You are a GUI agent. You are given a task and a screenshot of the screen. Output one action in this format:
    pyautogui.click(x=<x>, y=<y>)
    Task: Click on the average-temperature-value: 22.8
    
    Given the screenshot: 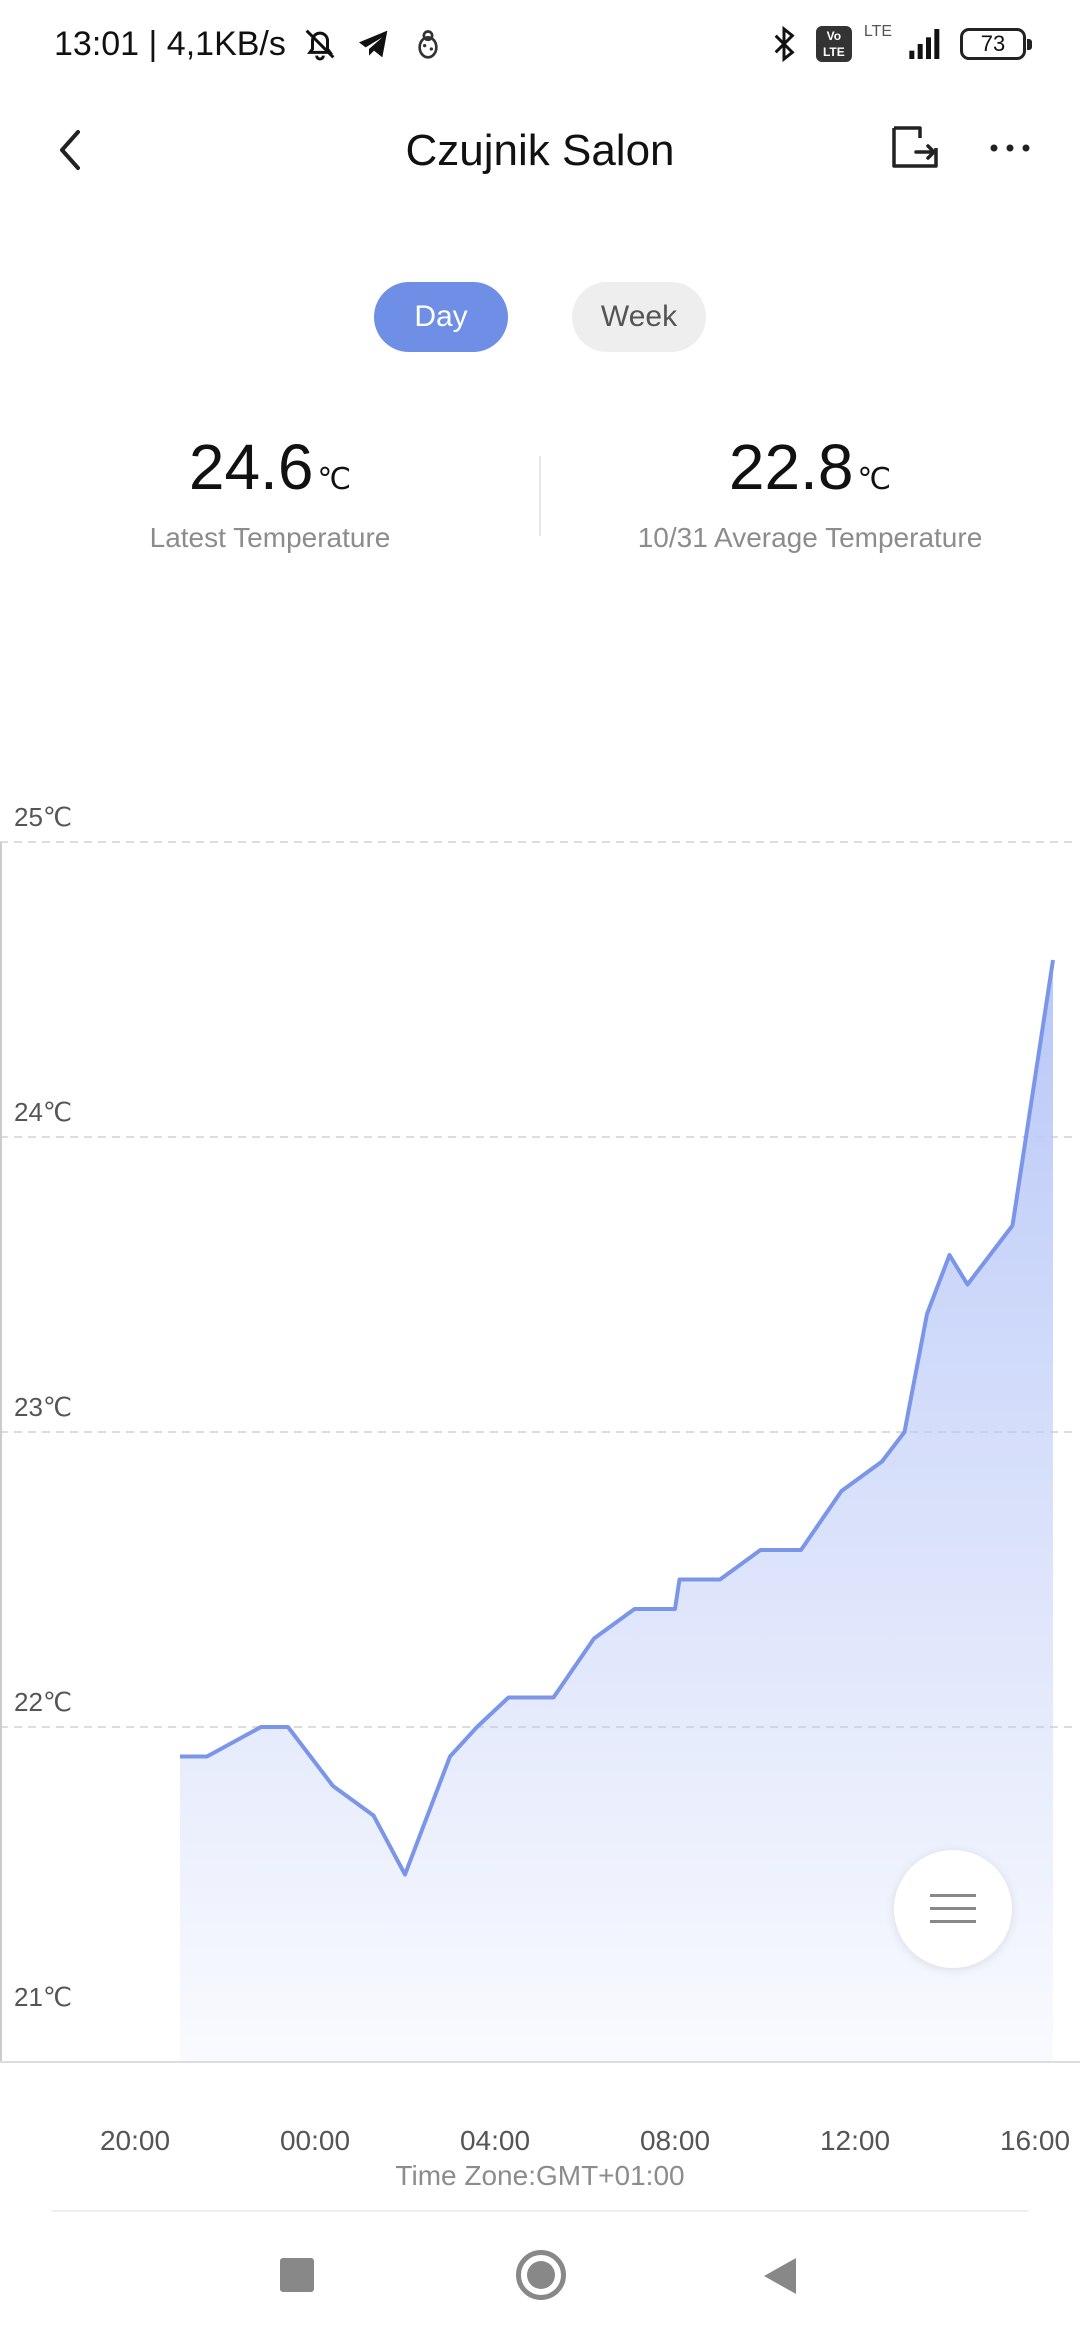 What is the action you would take?
    pyautogui.click(x=791, y=467)
    